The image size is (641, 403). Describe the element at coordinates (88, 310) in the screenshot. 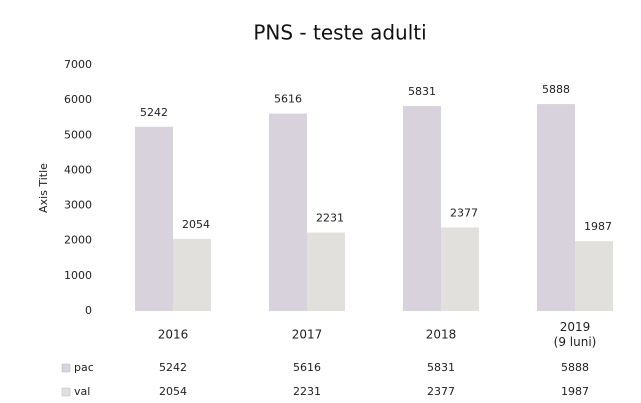

I see `y-tick-label: 0` at that location.